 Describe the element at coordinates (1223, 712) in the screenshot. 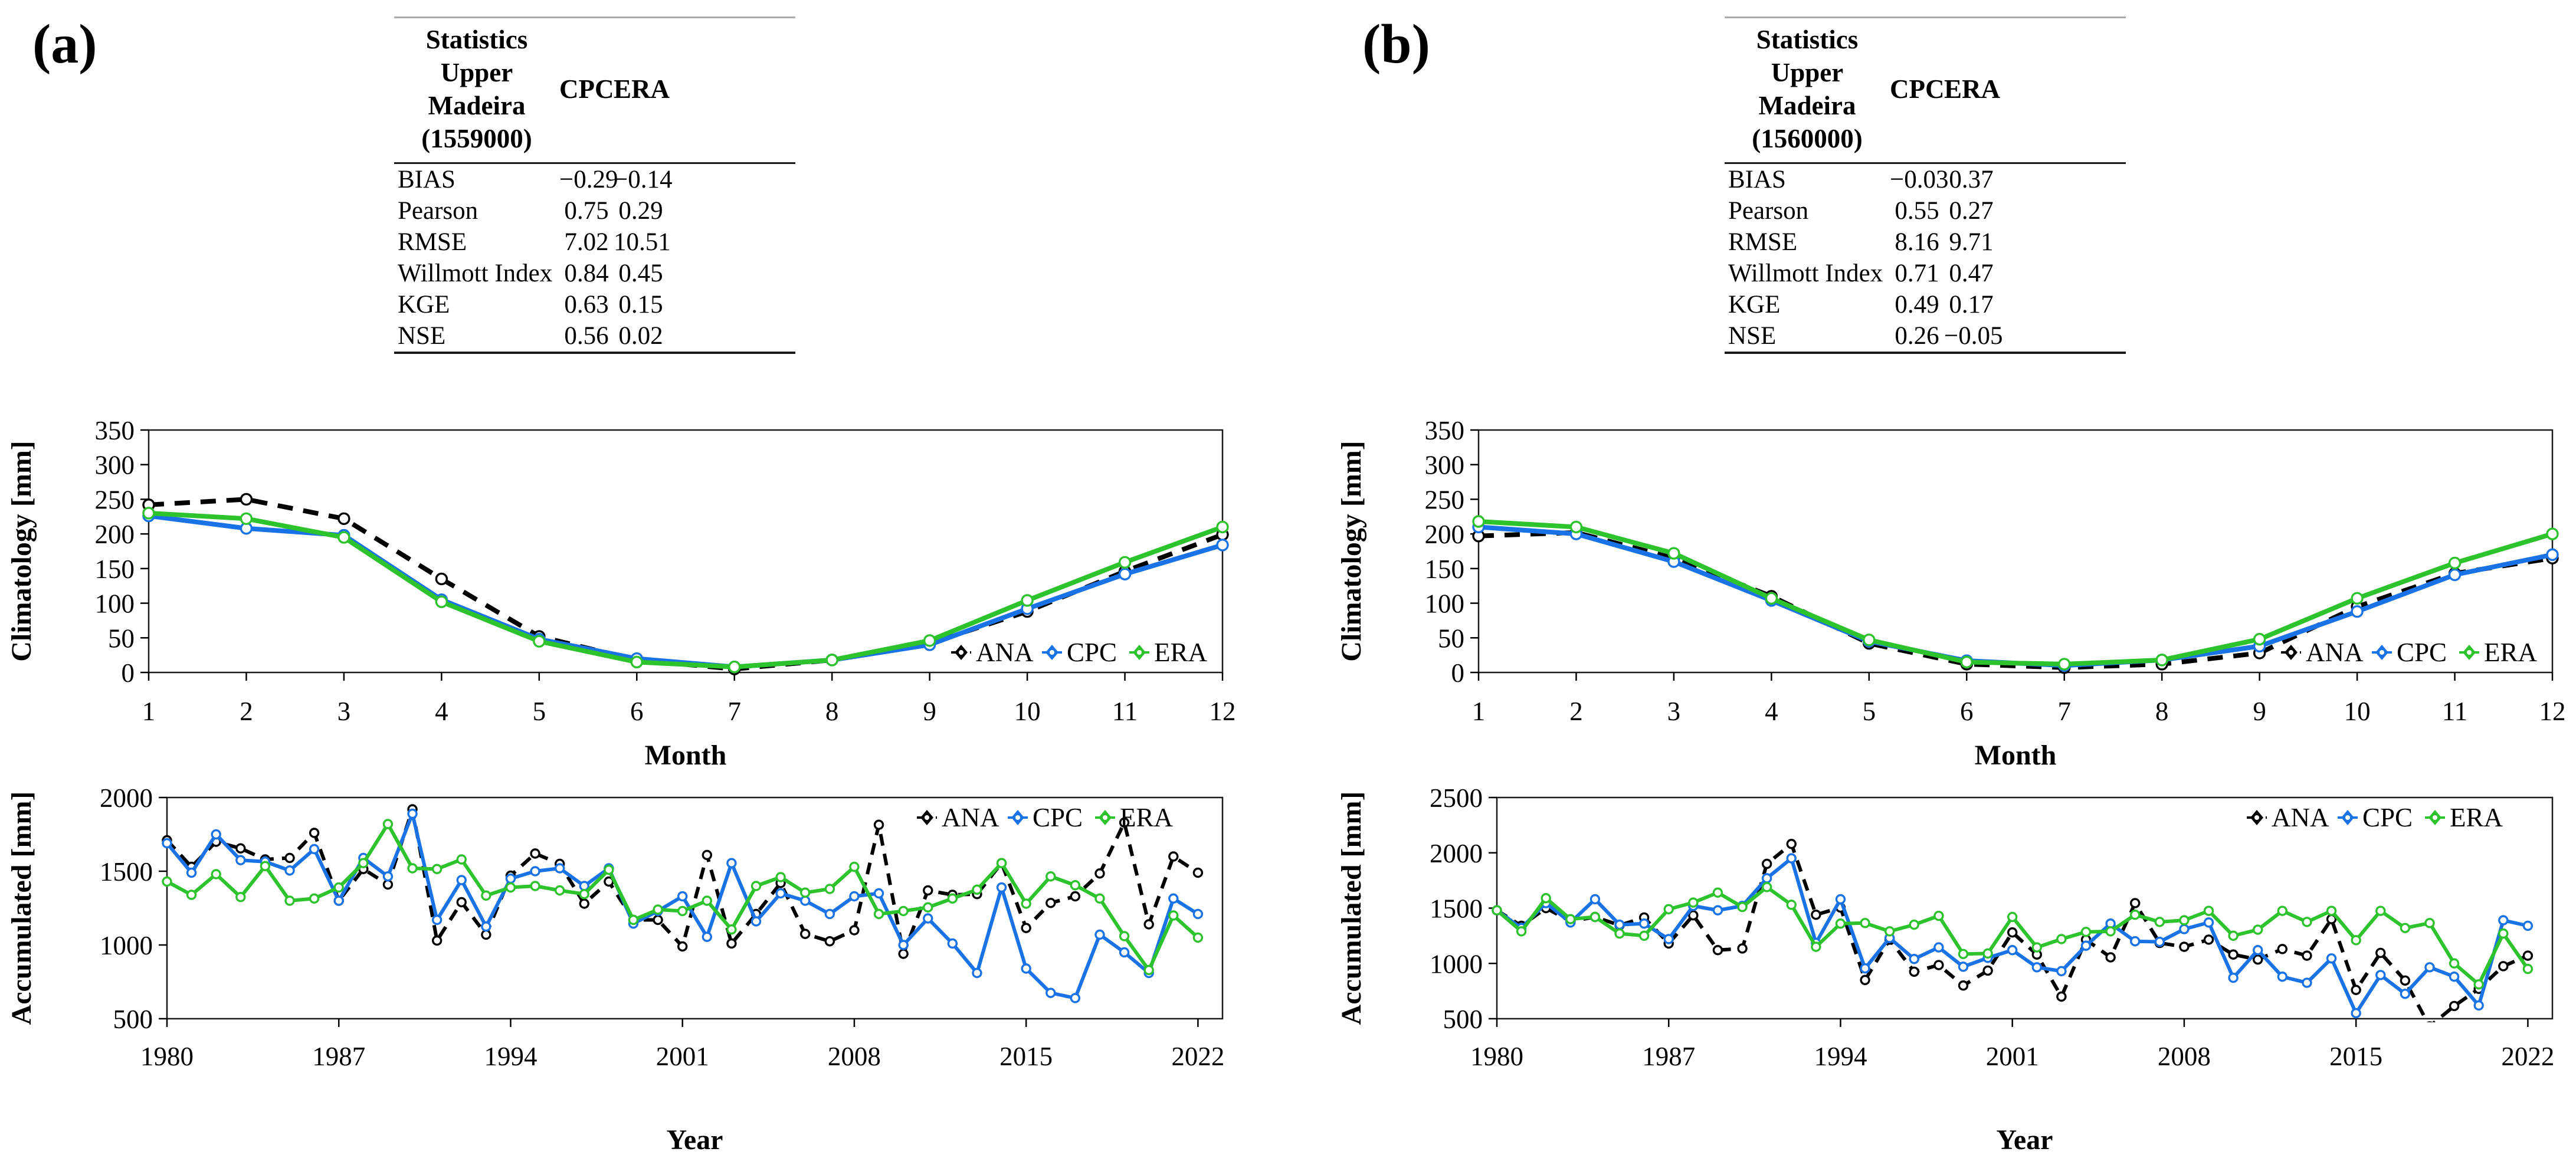

I see `x-tick-label: 12` at that location.